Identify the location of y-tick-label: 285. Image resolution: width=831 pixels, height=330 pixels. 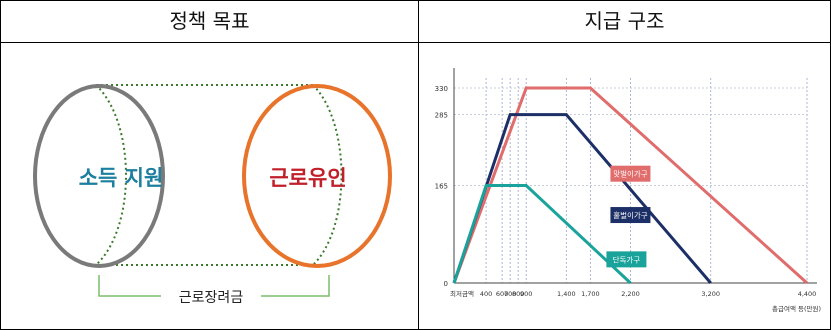
(441, 116).